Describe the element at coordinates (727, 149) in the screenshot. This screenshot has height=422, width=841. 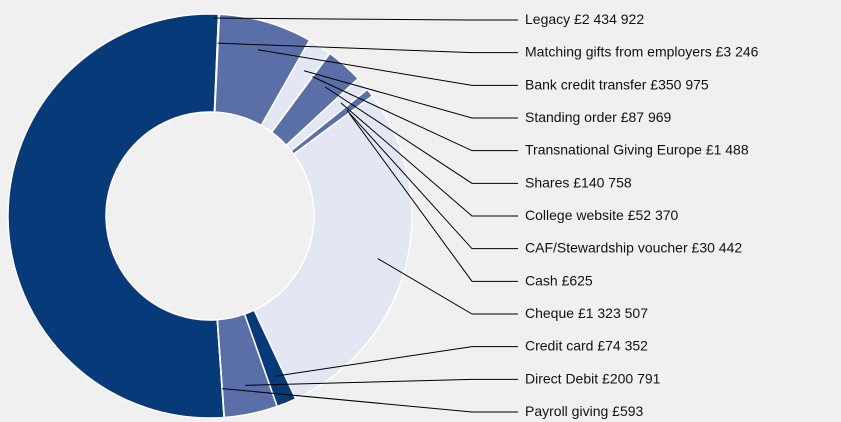
I see `value-label: £1 488` at that location.